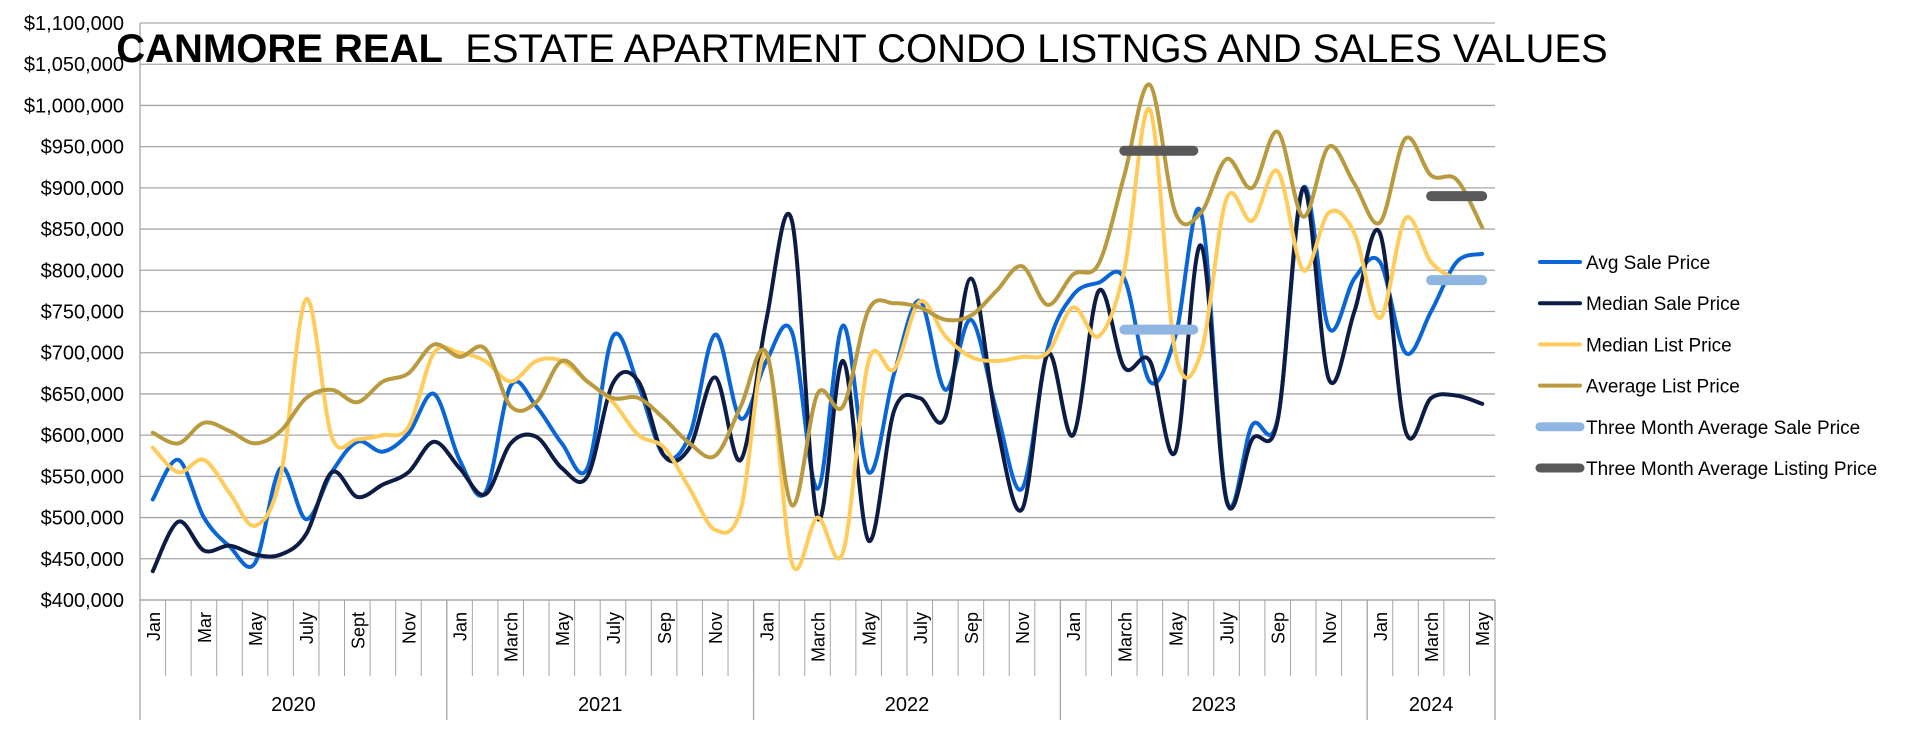  What do you see at coordinates (82, 271) in the screenshot?
I see `y-tick-label: $800,000` at bounding box center [82, 271].